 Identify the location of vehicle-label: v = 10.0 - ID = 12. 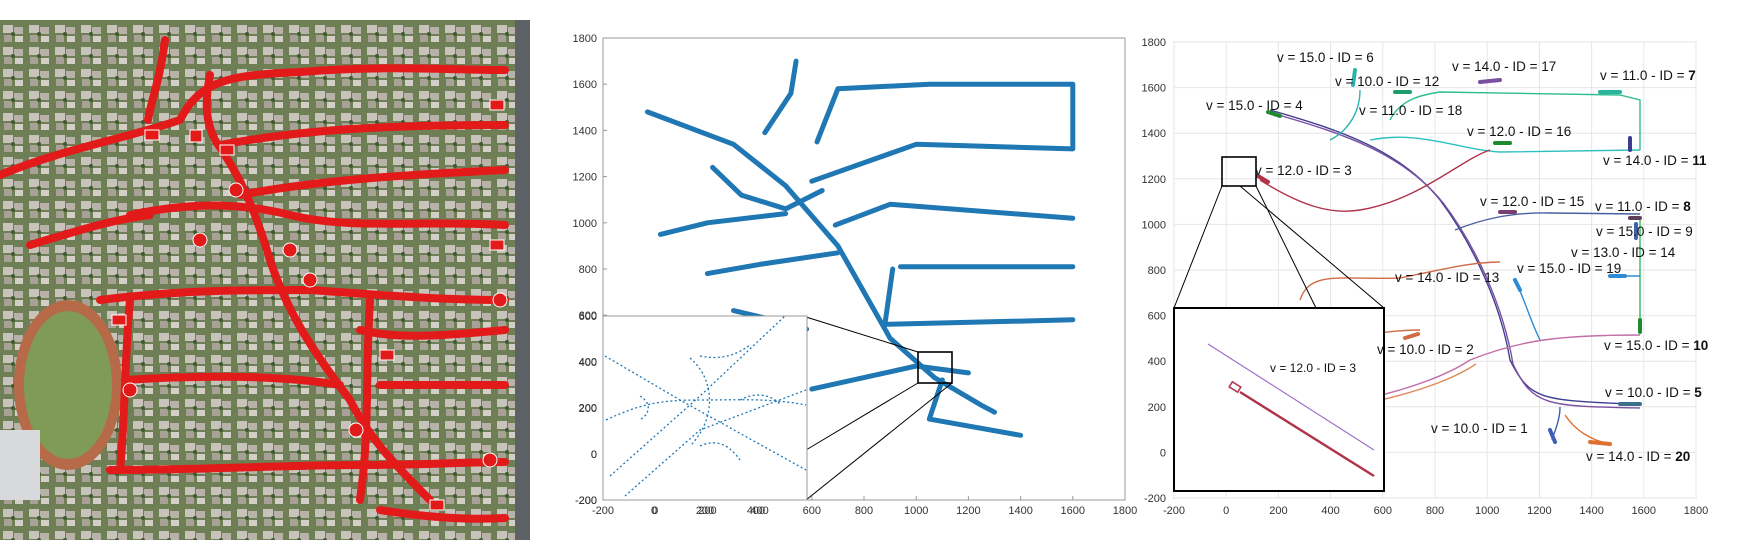
(1387, 81).